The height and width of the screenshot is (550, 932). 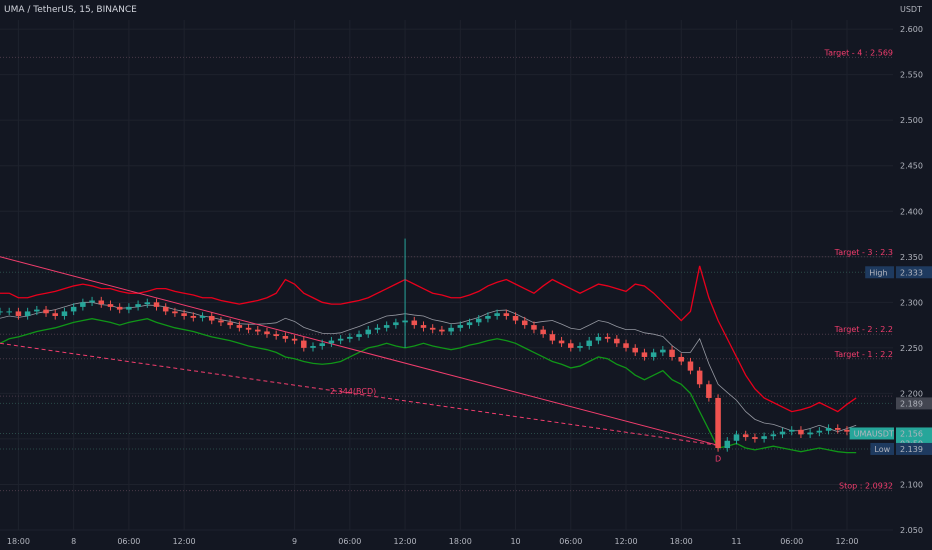 What do you see at coordinates (911, 530) in the screenshot?
I see `price-tick-label: 2.050` at bounding box center [911, 530].